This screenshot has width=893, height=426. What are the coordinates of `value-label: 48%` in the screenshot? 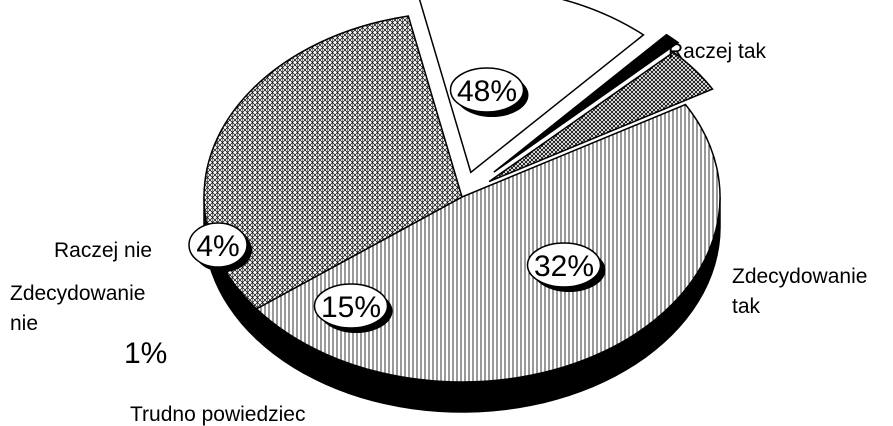 It's located at (487, 91).